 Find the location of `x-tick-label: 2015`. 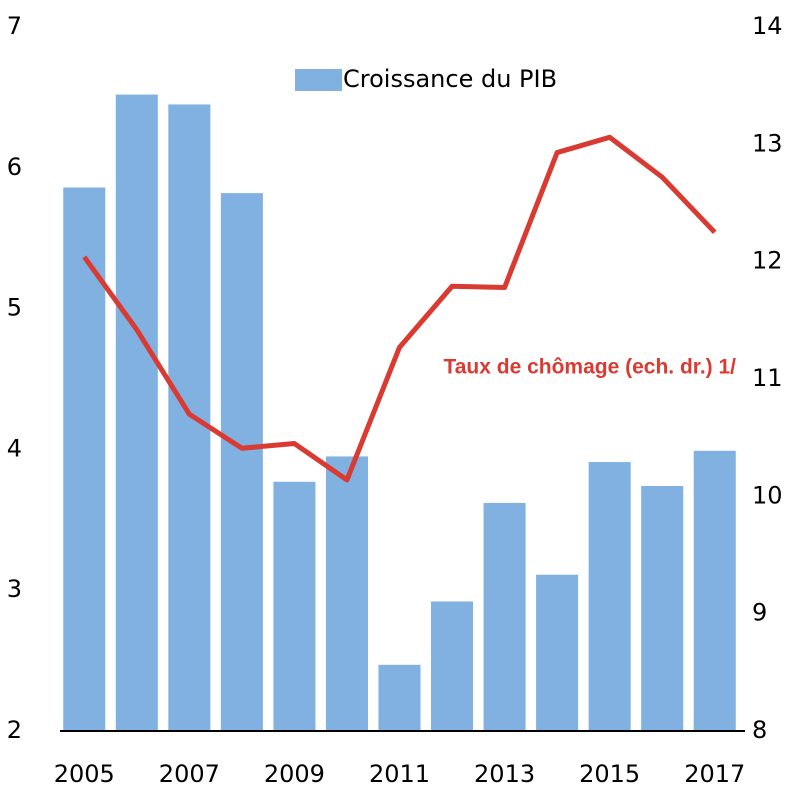

x-tick-label: 2015 is located at coordinates (609, 774).